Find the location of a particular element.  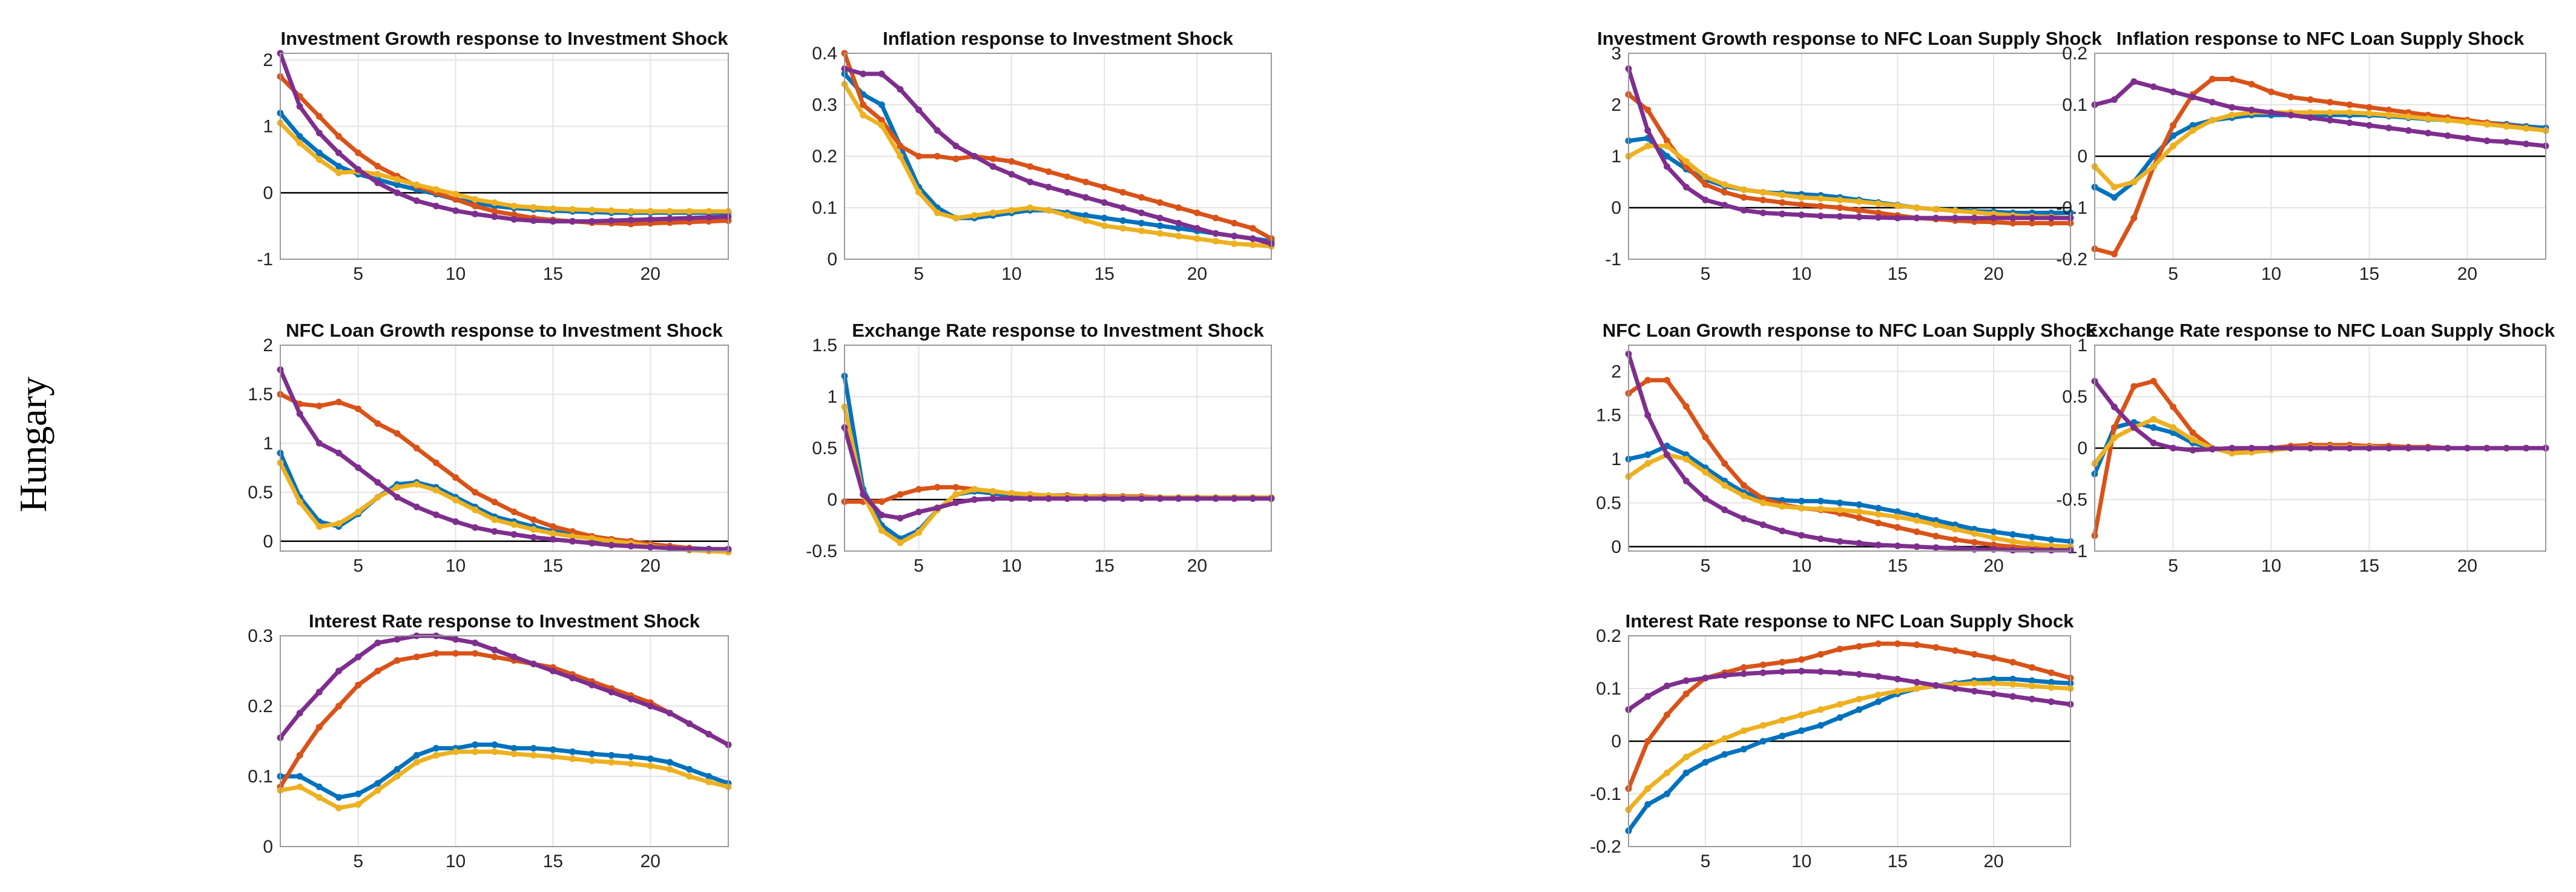

series-line-purple is located at coordinates (504, 690).